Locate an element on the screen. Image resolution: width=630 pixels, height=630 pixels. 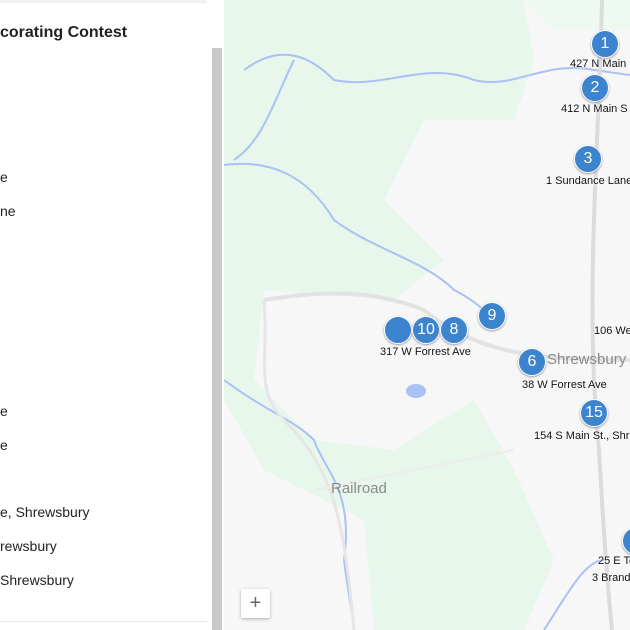
marker-label: 1 Sundance Lane is located at coordinates (588, 181).